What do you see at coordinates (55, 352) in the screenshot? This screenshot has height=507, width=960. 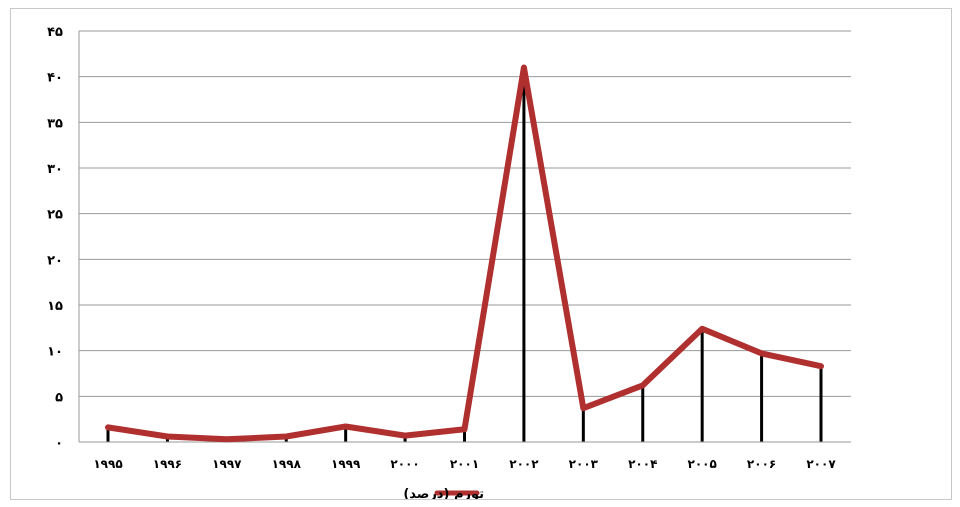 I see `y-tick-label: ١٠` at bounding box center [55, 352].